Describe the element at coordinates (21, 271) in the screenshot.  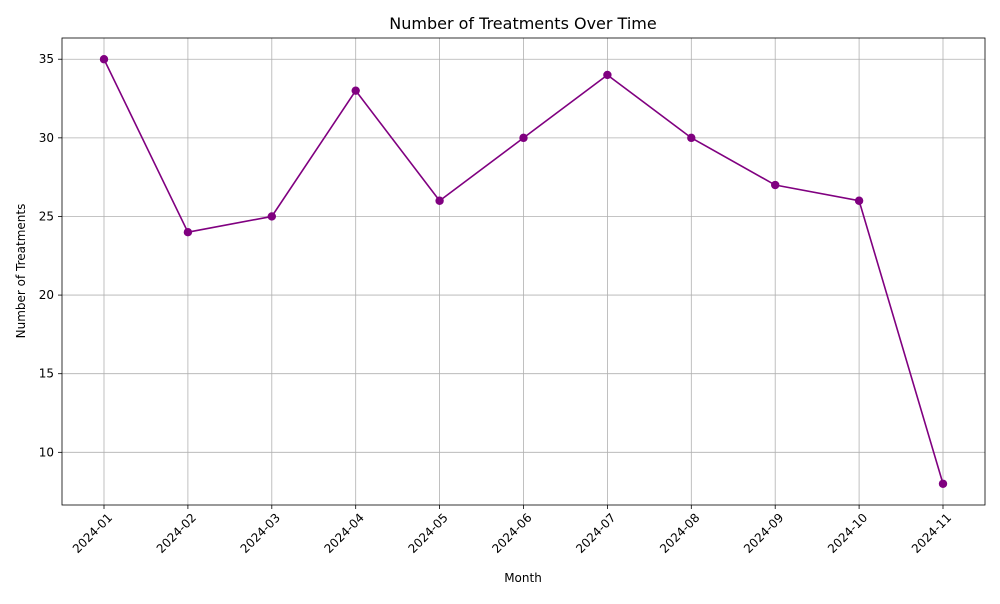
I see `y-axis-label: Number of Treatments` at that location.